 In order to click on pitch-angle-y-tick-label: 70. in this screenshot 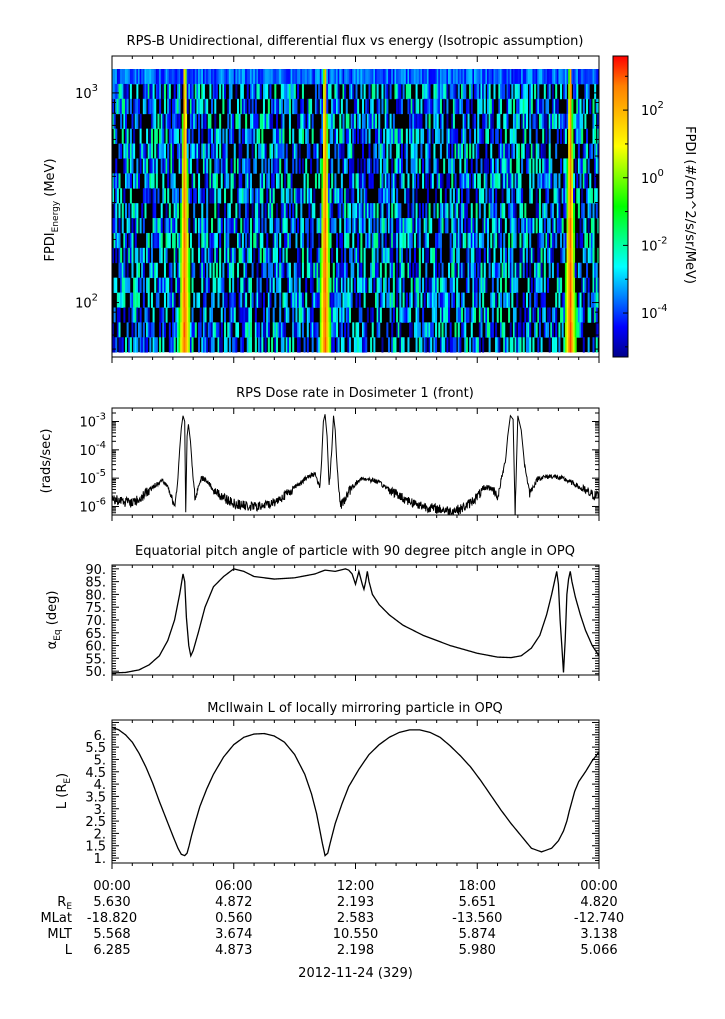, I will do `click(95, 621)`.